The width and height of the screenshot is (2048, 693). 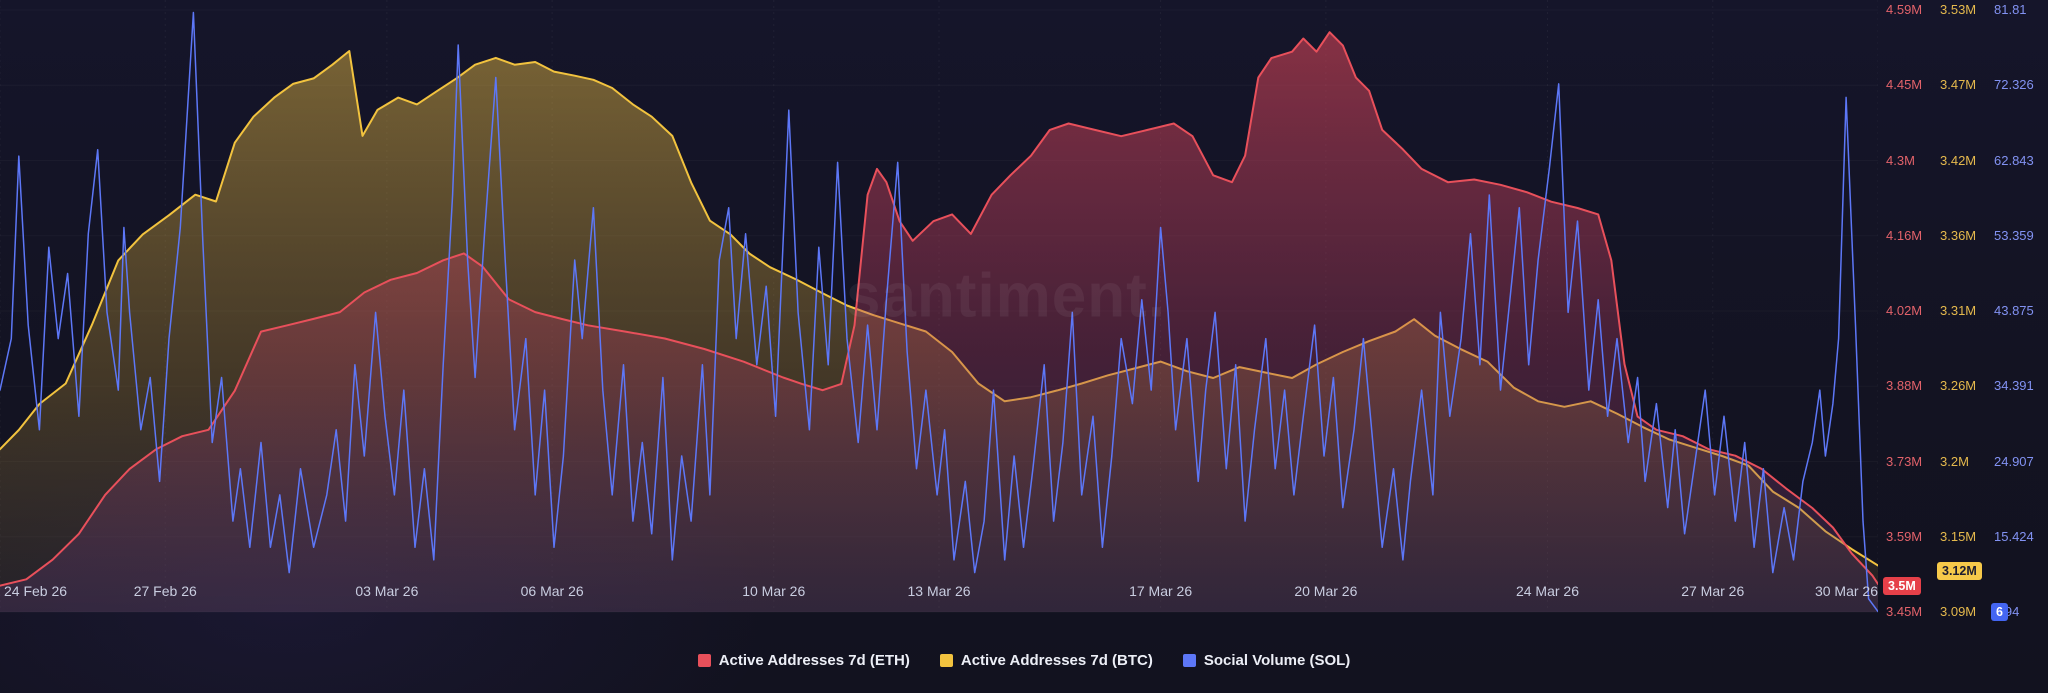 What do you see at coordinates (1713, 591) in the screenshot?
I see `x-axis-label: 27 Mar 26` at bounding box center [1713, 591].